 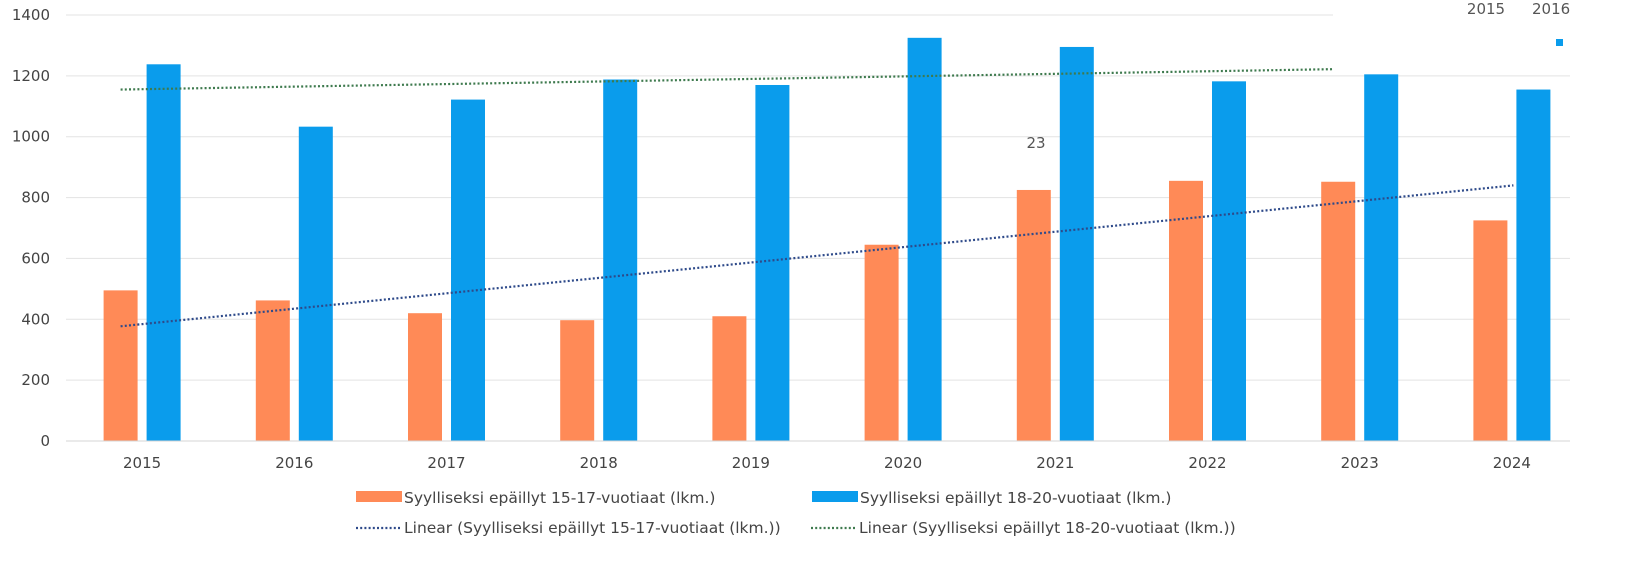 What do you see at coordinates (446, 463) in the screenshot?
I see `x-tick-label: 2017` at bounding box center [446, 463].